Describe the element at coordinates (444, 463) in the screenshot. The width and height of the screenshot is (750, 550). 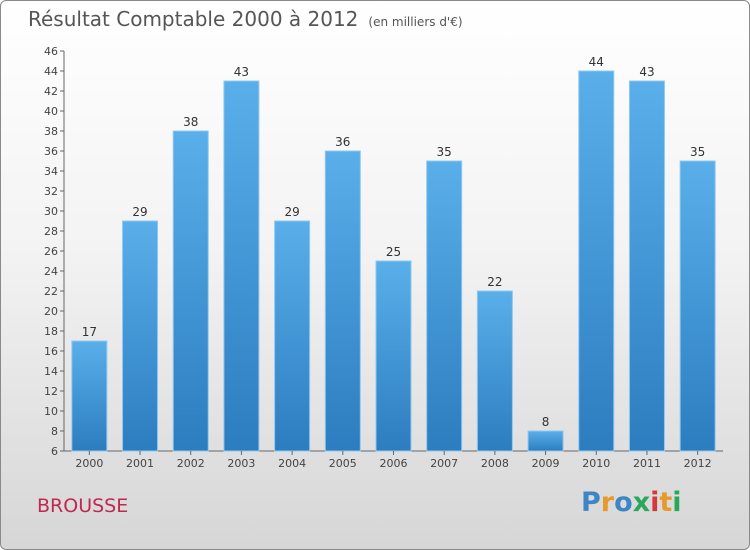
I see `x-tick-label: 2007` at that location.